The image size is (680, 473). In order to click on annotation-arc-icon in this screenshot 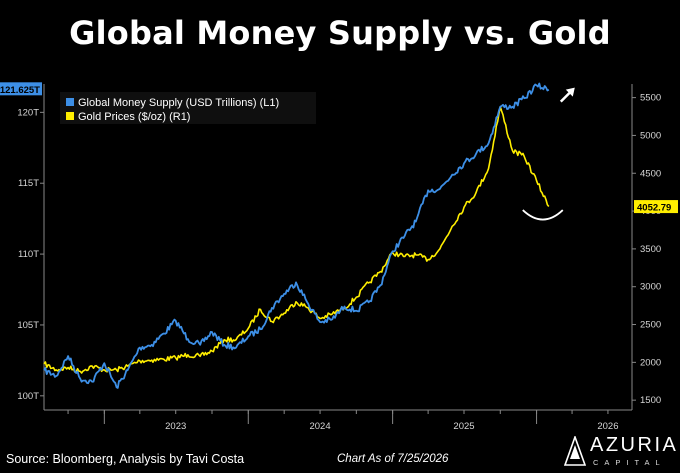, I will do `click(543, 215)`.